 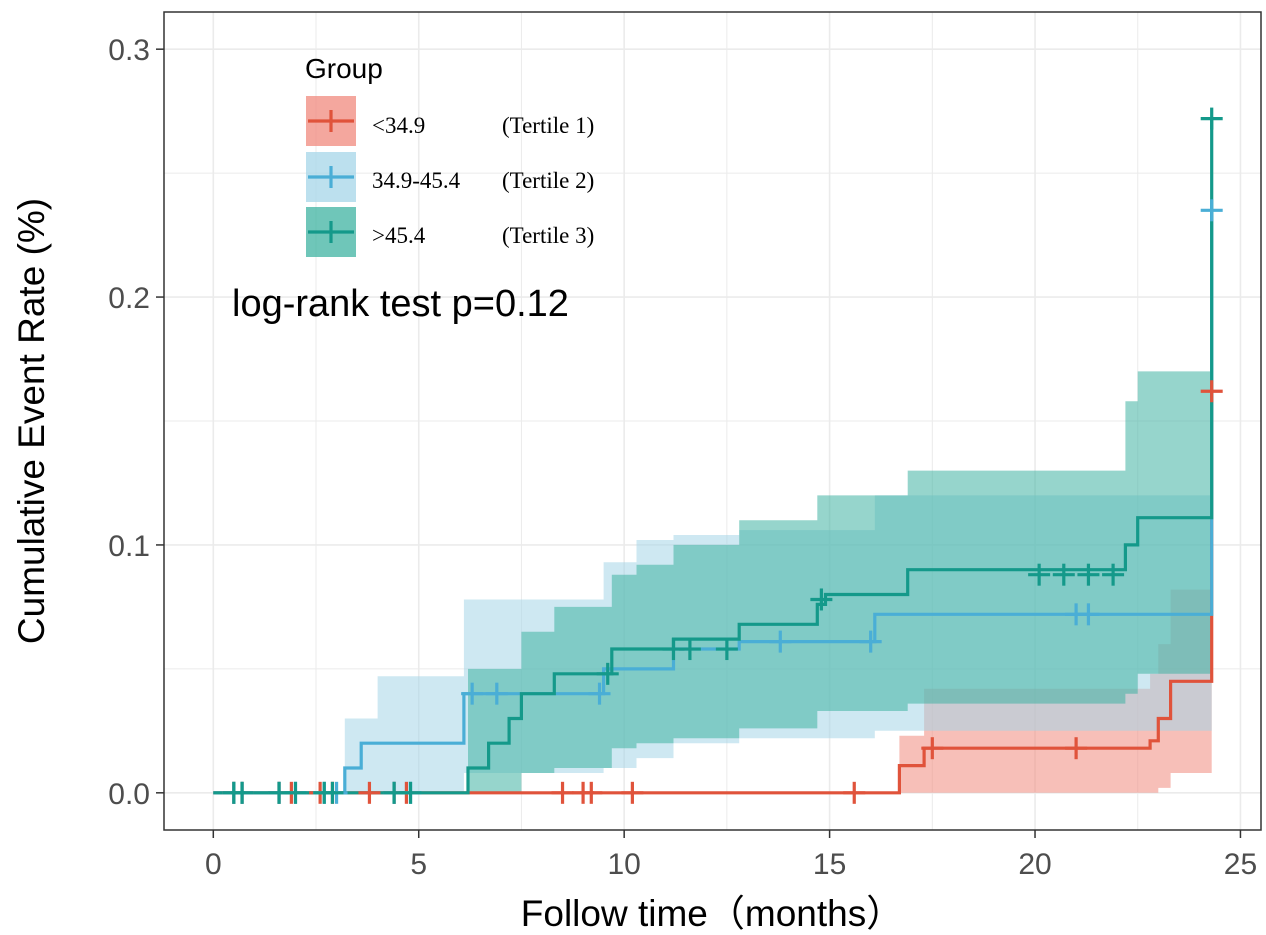 What do you see at coordinates (548, 180) in the screenshot?
I see `legend-note-tertile-2: (Tertile 2)` at bounding box center [548, 180].